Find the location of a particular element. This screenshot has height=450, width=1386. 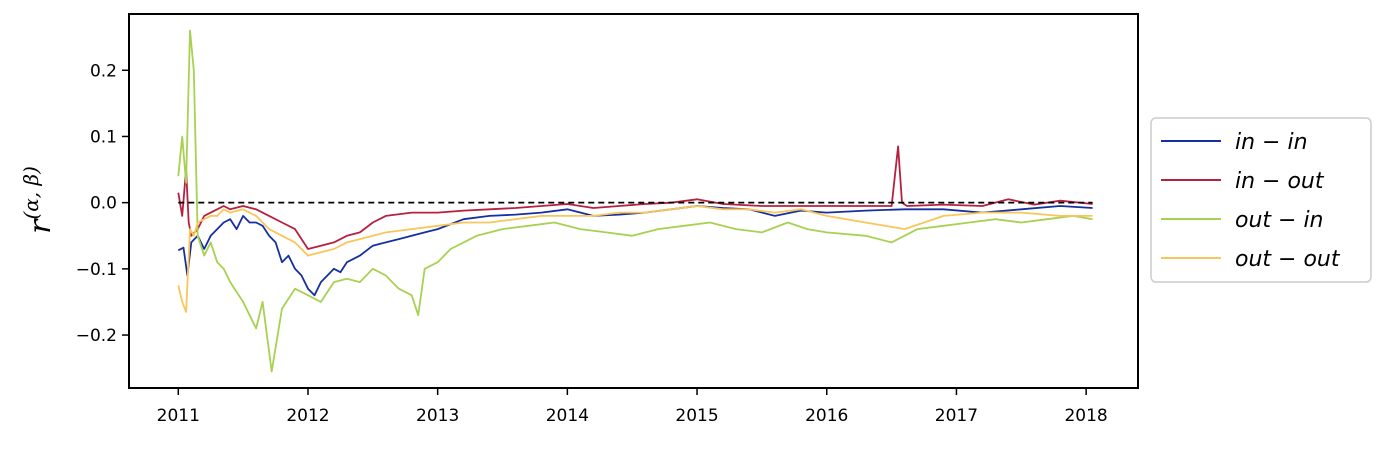

y-tick-label: 0.2 is located at coordinates (103, 71).